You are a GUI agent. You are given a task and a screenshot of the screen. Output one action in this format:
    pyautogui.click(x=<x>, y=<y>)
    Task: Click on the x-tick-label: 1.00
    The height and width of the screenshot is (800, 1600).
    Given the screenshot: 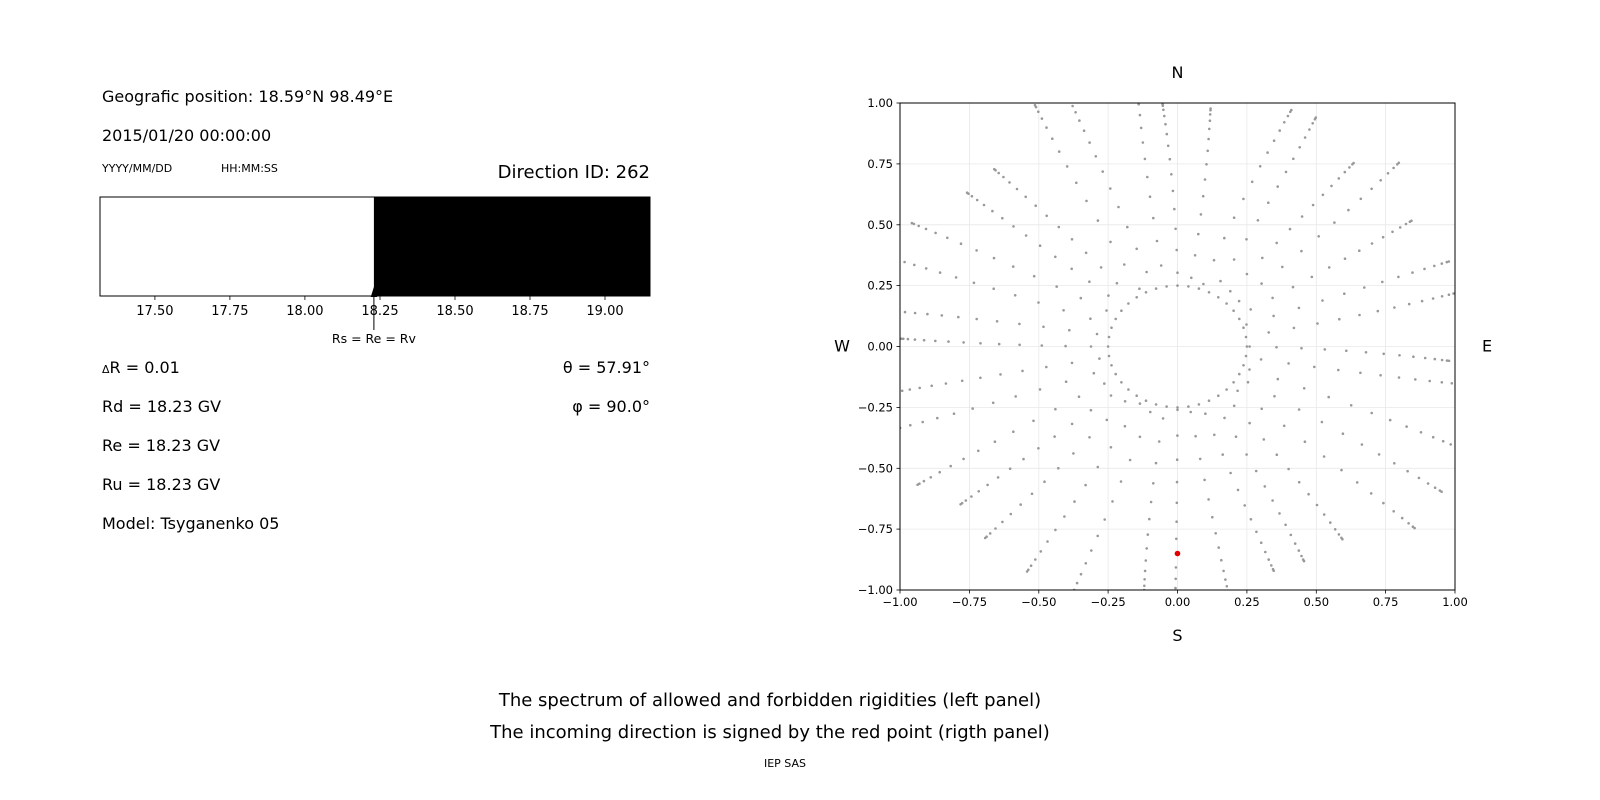 What is the action you would take?
    pyautogui.click(x=1455, y=602)
    